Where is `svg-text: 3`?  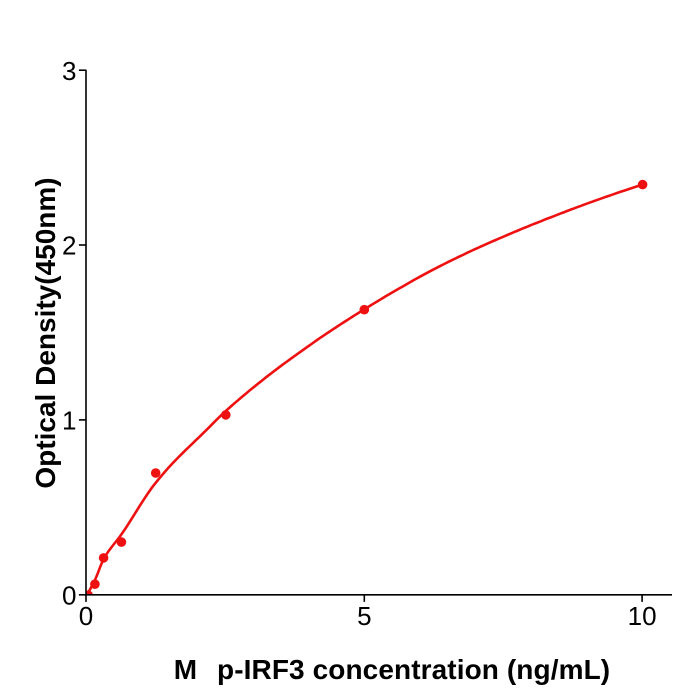
svg-text: 3 is located at coordinates (69, 71).